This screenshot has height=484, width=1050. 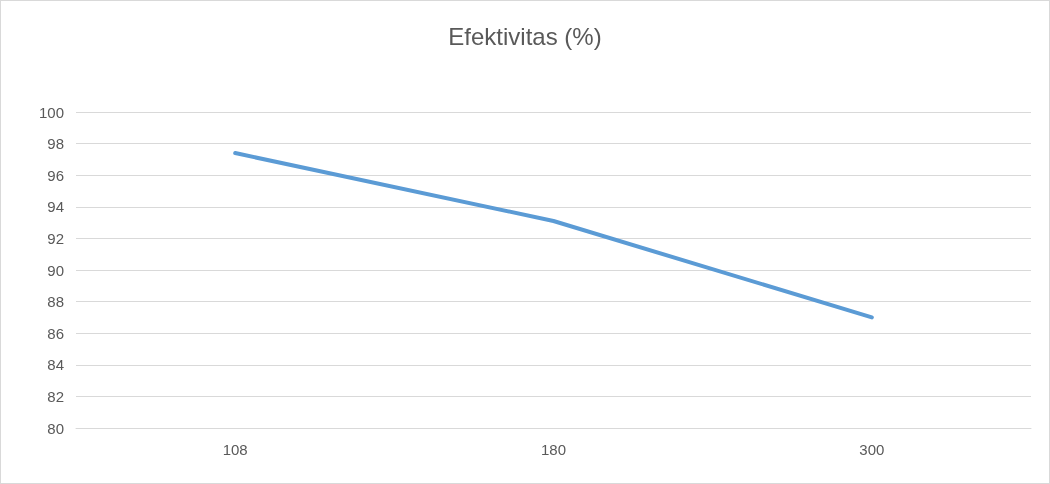 I want to click on y-tick-label: 90, so click(x=55, y=270).